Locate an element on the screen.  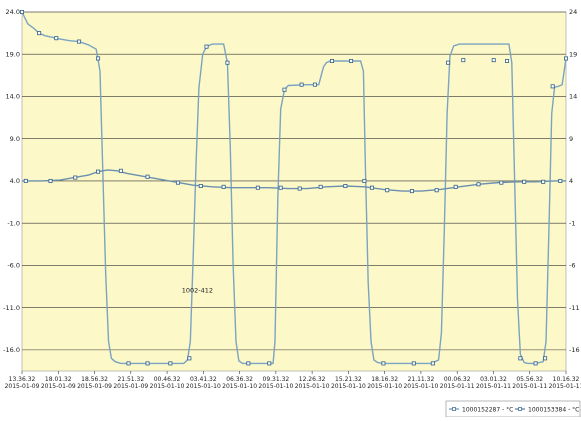
x-tick-time: 21.51.32 is located at coordinates (130, 379).